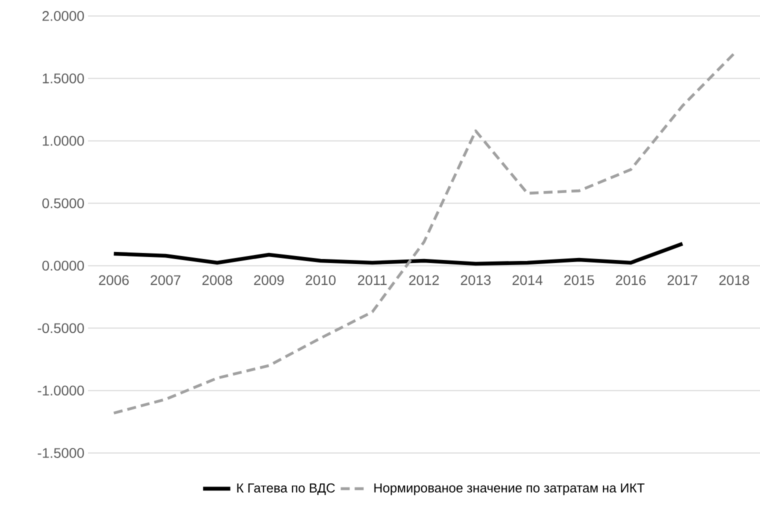 This screenshot has width=760, height=517. I want to click on x-tick-label: 2007, so click(165, 280).